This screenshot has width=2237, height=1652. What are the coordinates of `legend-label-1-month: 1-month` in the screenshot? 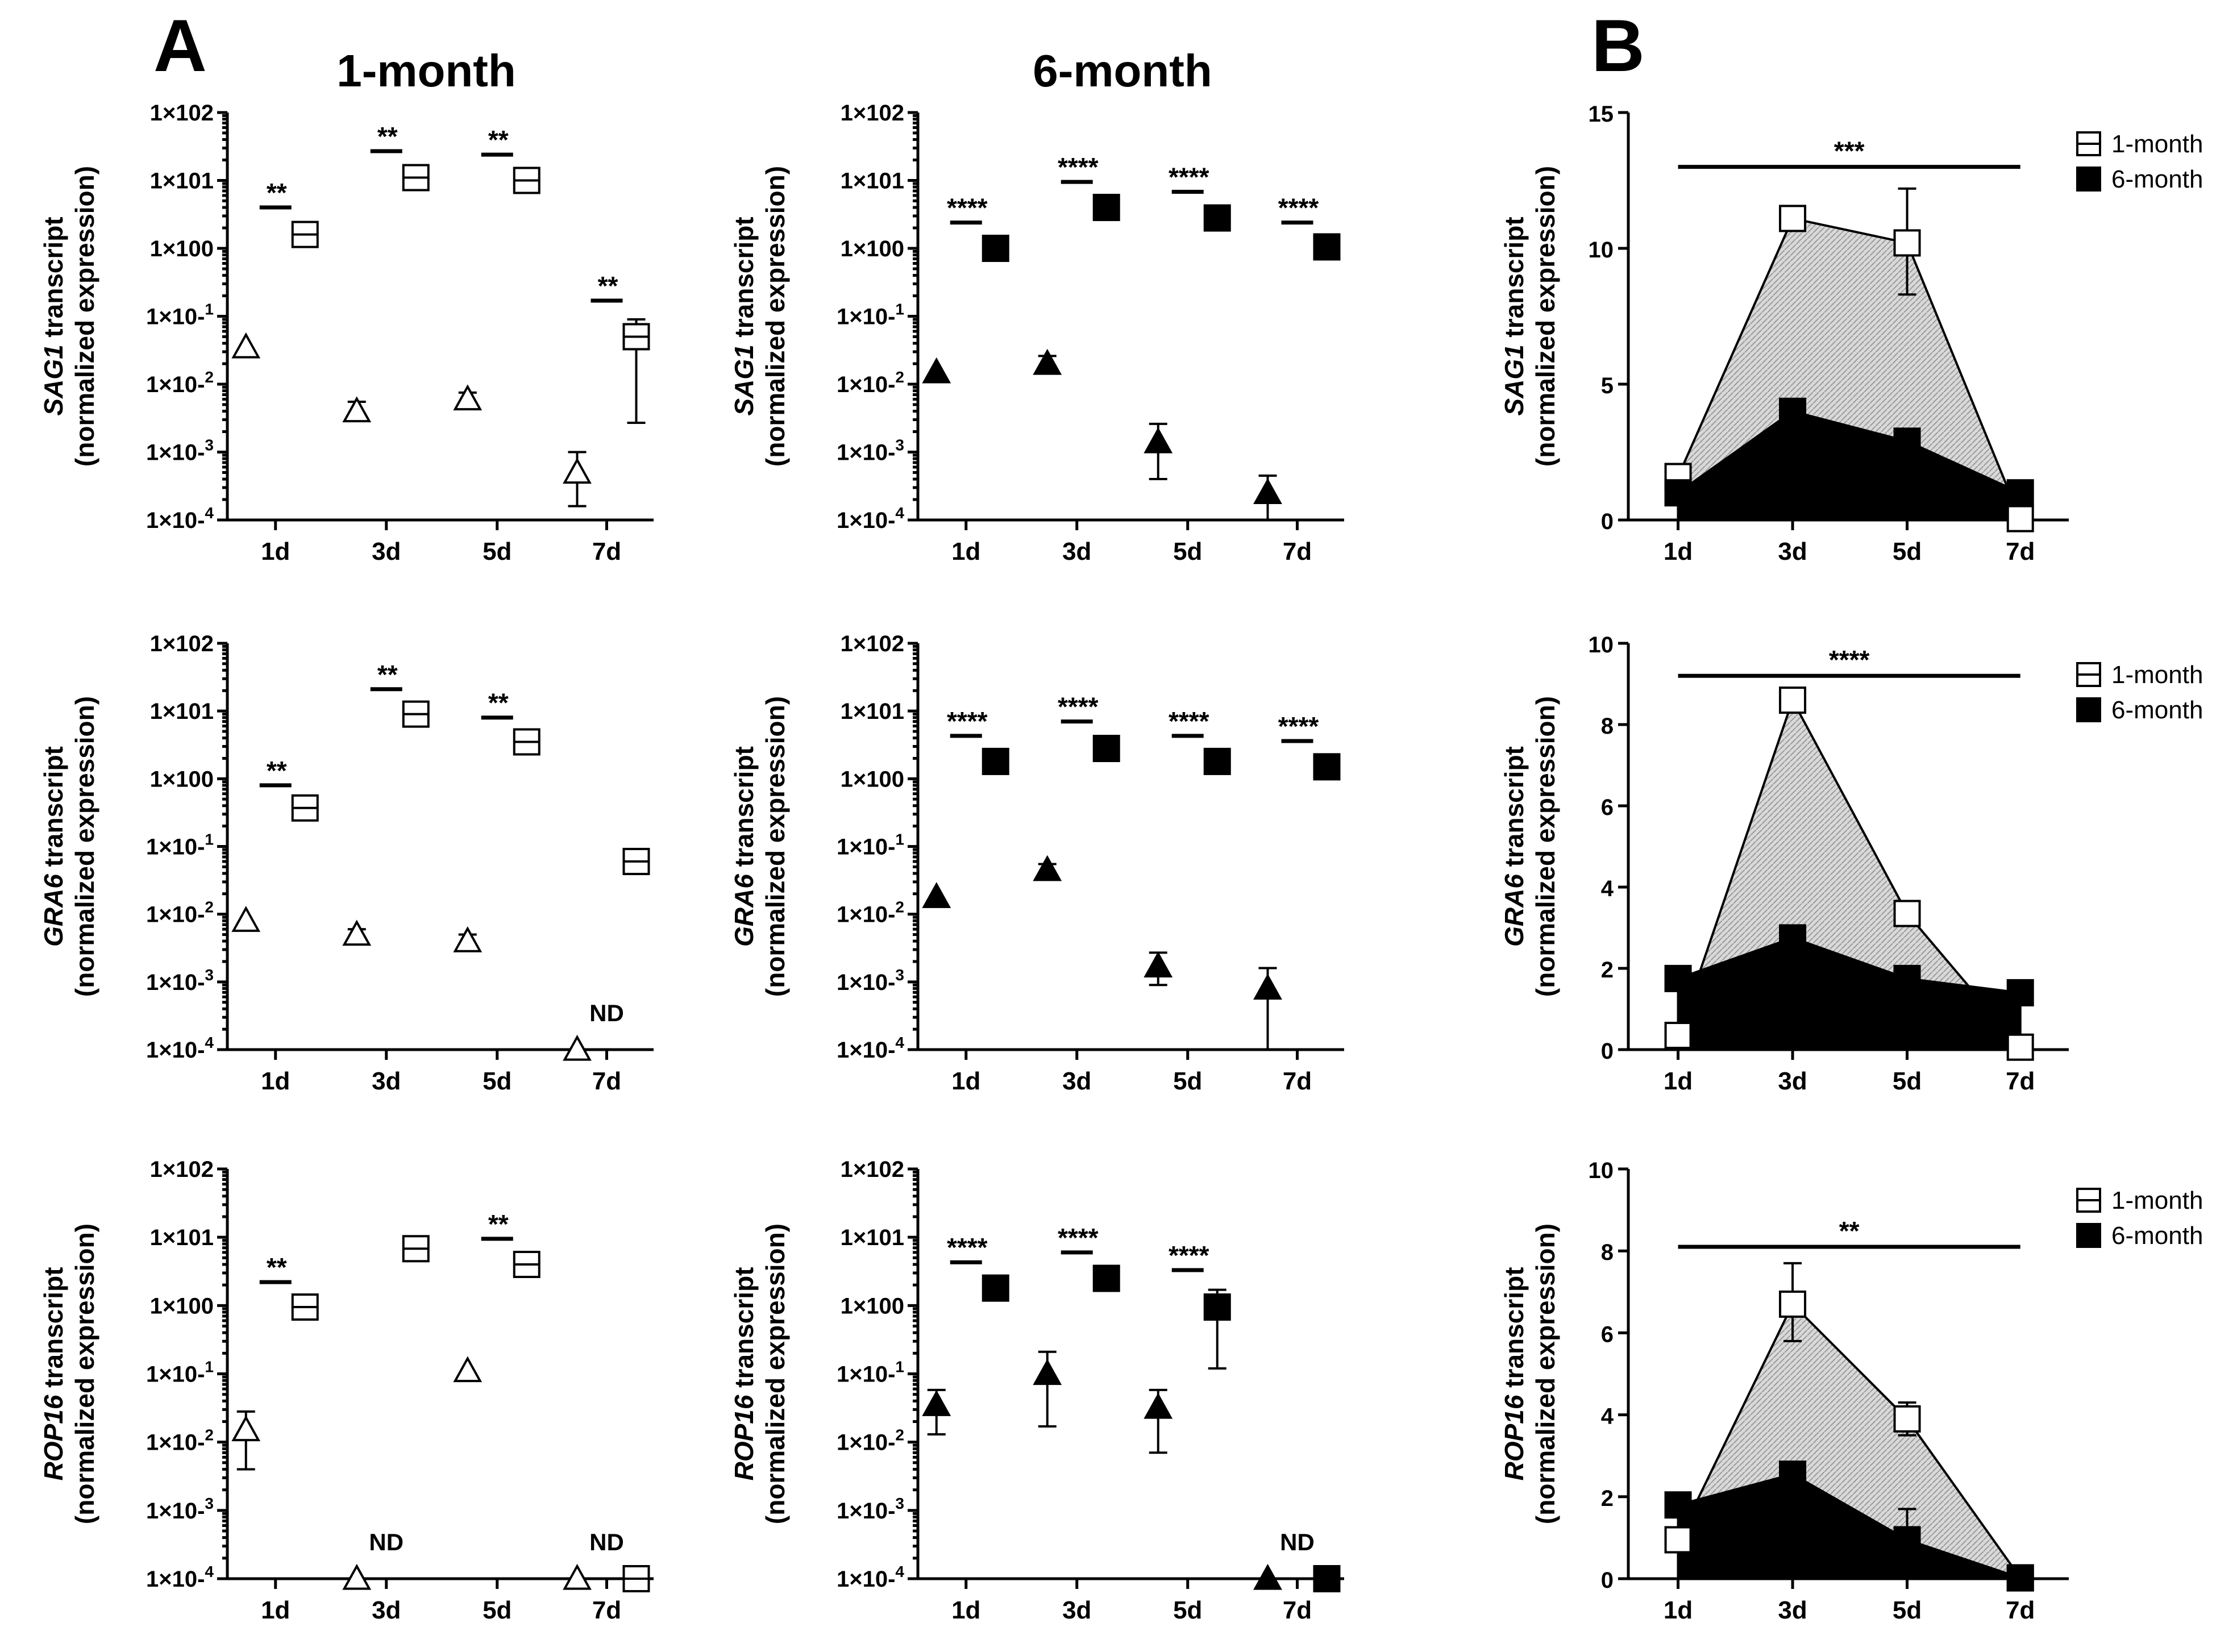 It's located at (2157, 675).